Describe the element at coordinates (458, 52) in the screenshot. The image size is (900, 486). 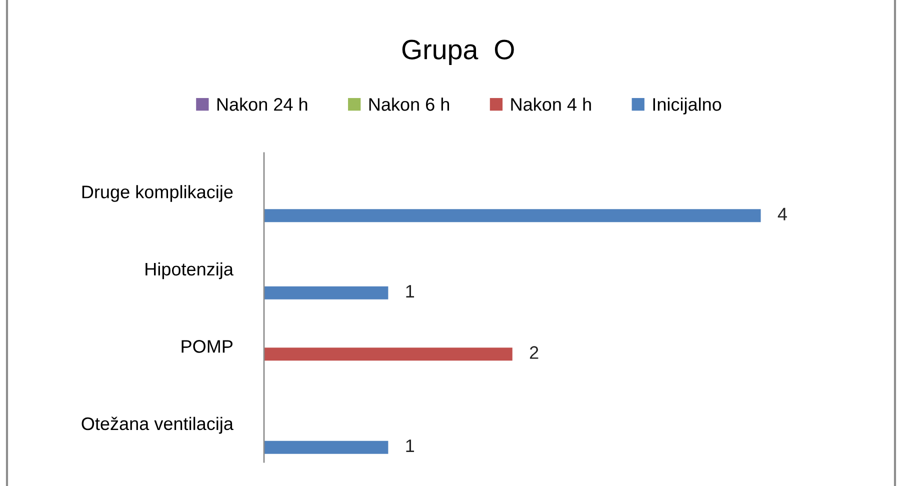
I see `chart-title: Grupa O` at that location.